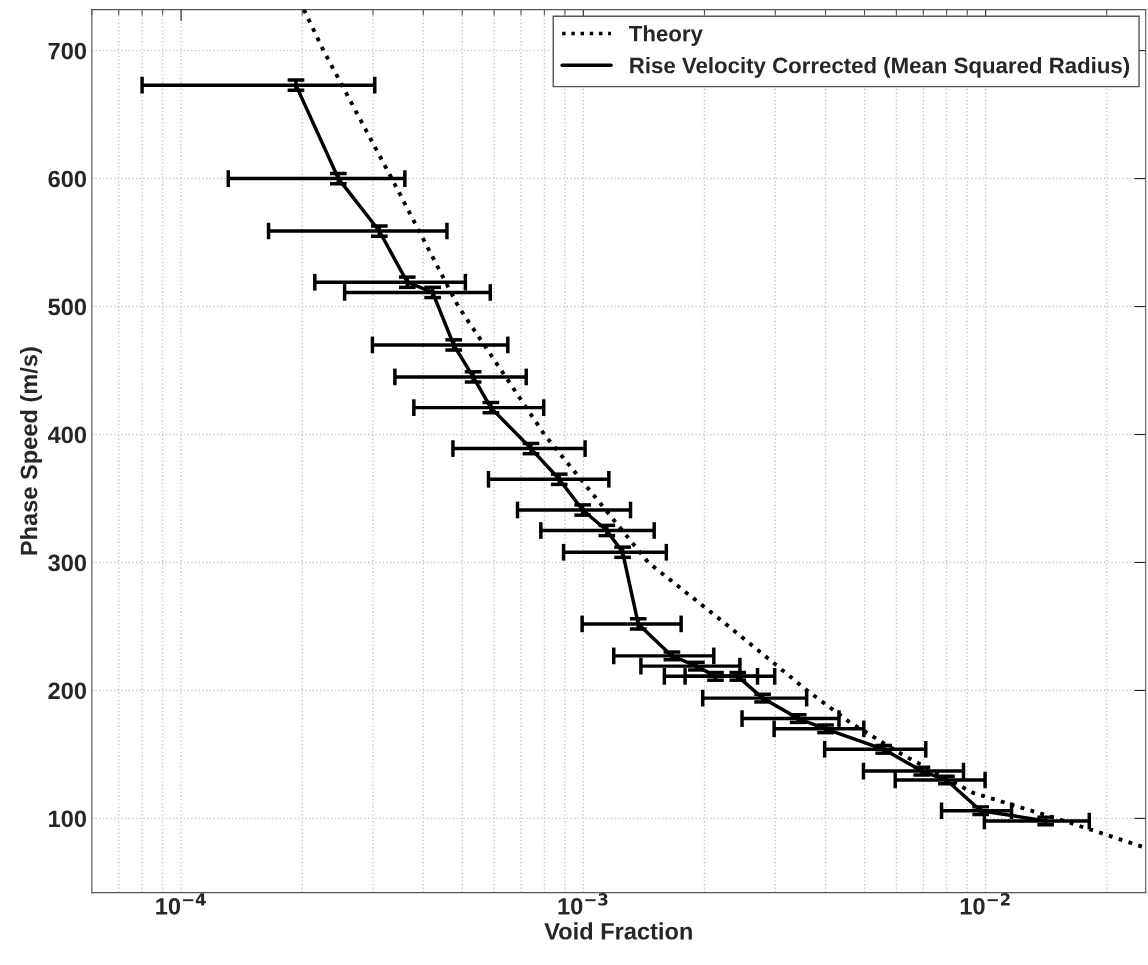 This screenshot has width=1148, height=965. What do you see at coordinates (181, 904) in the screenshot?
I see `x-tick-label: 10$^{−4}$` at bounding box center [181, 904].